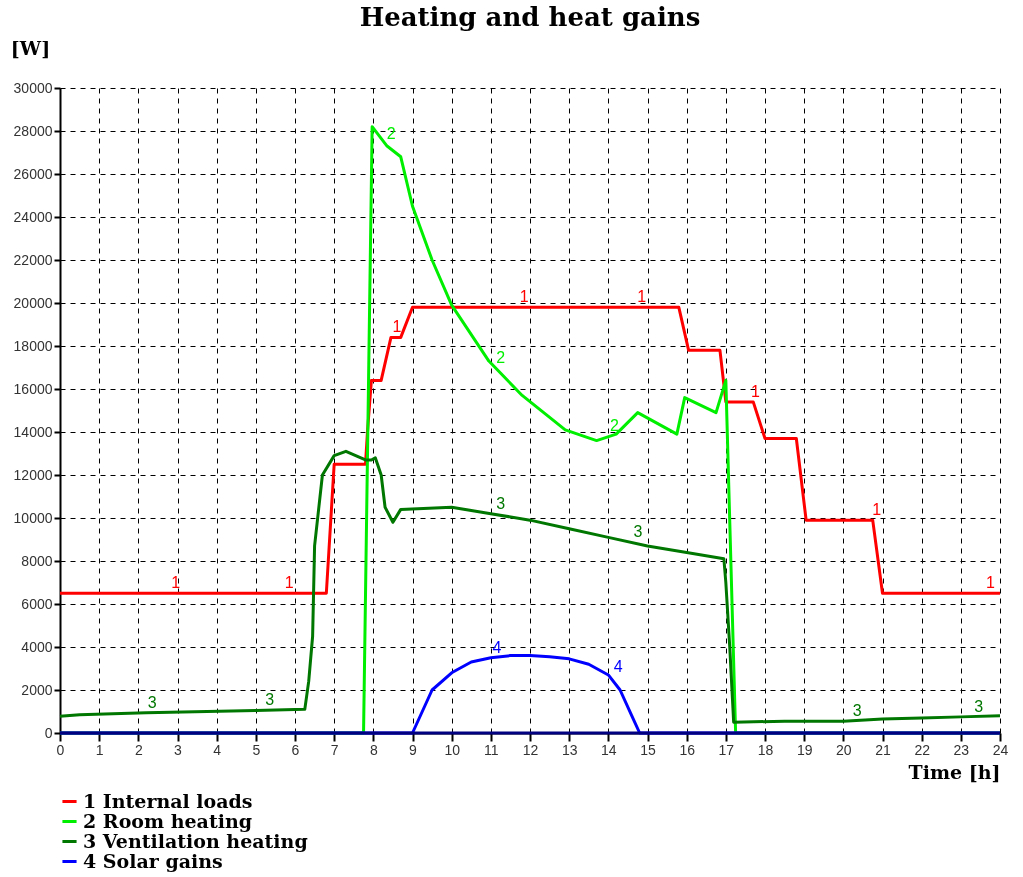  What do you see at coordinates (138, 749) in the screenshot?
I see `x-tick-label: 2` at bounding box center [138, 749].